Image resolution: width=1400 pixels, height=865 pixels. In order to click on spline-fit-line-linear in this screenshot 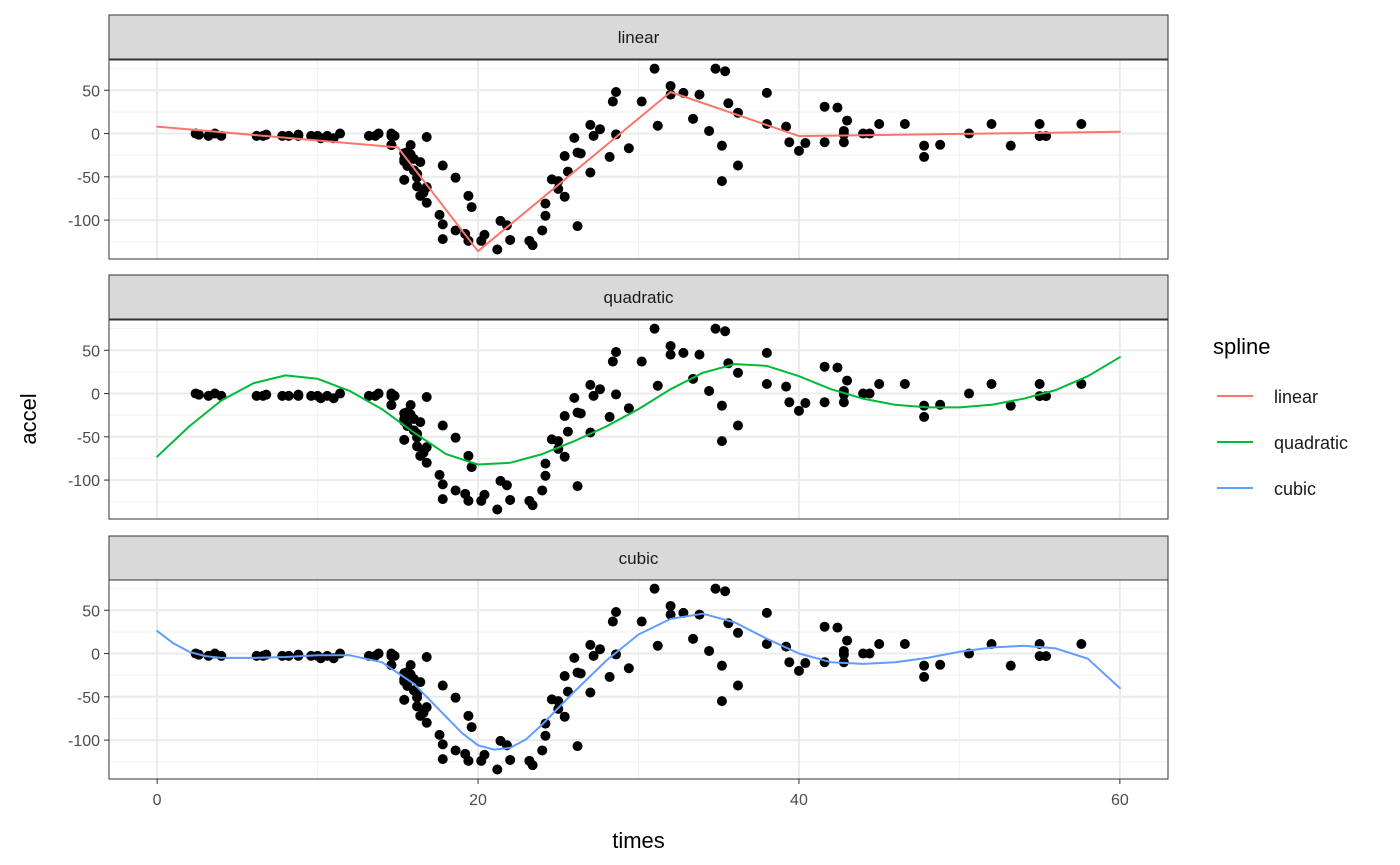, I will do `click(638, 172)`.